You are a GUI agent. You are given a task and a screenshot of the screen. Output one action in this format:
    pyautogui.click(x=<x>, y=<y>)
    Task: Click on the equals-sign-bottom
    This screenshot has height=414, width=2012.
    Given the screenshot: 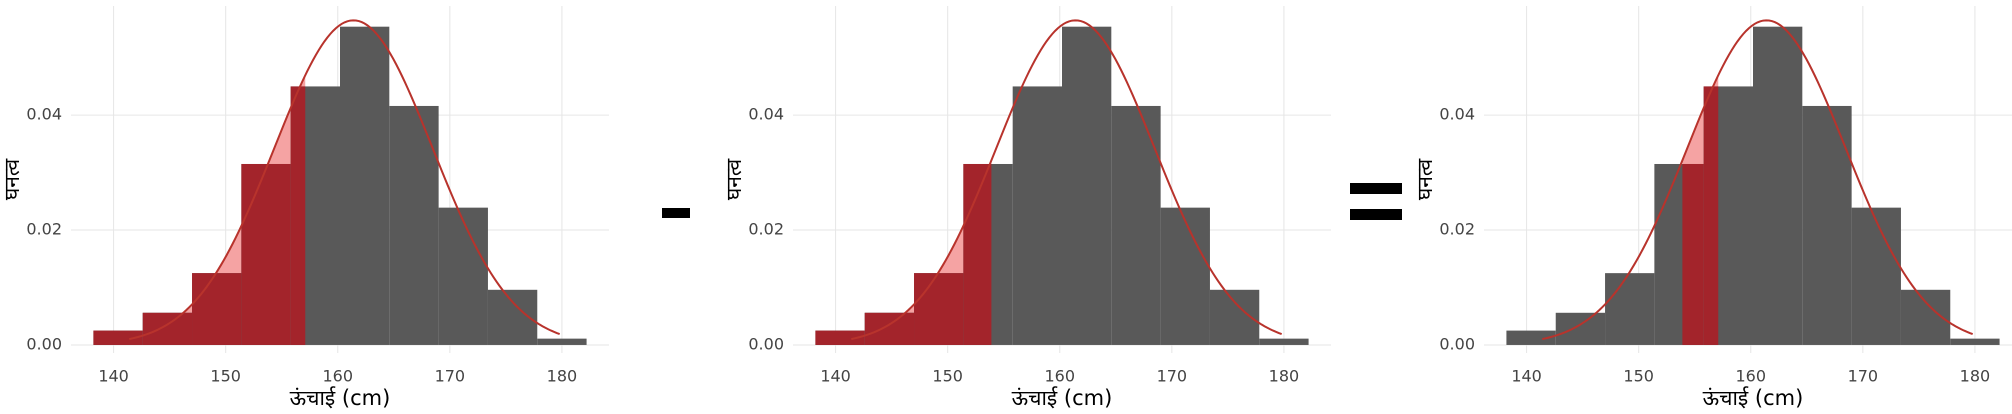 What is the action you would take?
    pyautogui.click(x=1376, y=214)
    